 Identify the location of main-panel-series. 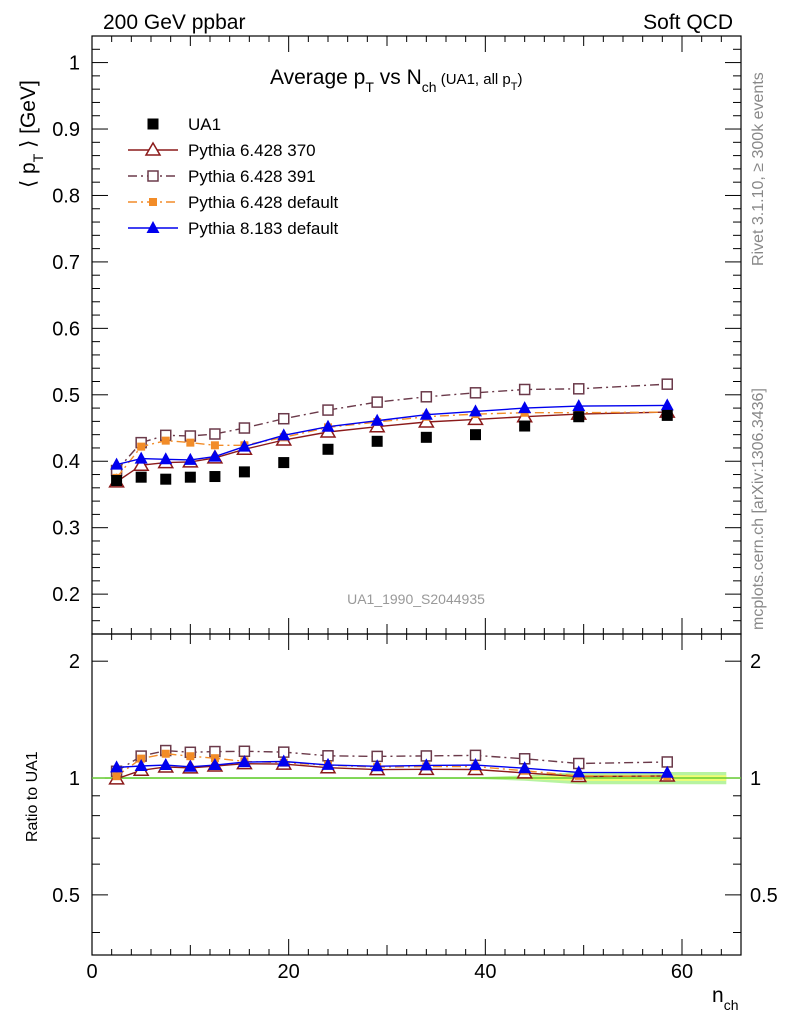
(392, 433).